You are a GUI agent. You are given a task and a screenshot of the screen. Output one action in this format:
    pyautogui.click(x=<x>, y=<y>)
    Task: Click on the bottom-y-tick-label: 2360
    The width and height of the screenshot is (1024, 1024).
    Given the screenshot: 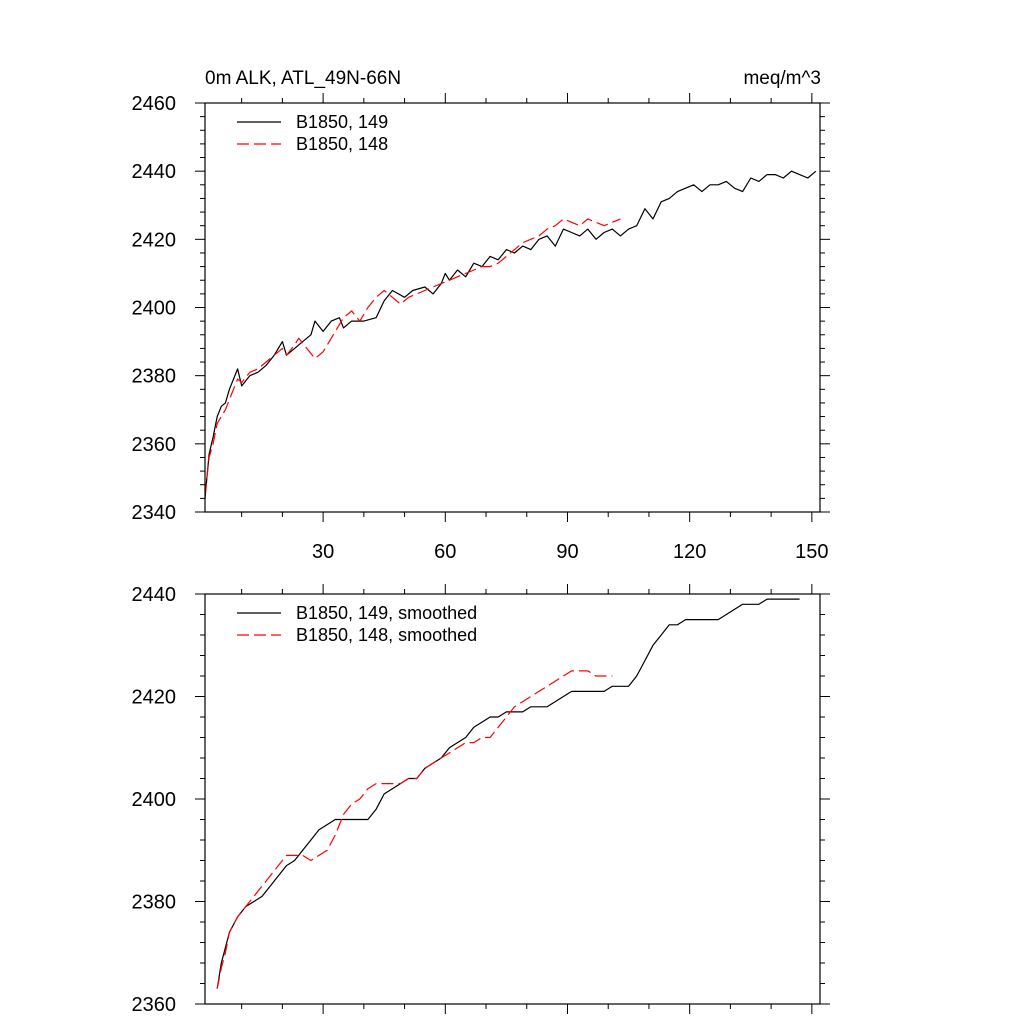 What is the action you would take?
    pyautogui.click(x=154, y=1005)
    